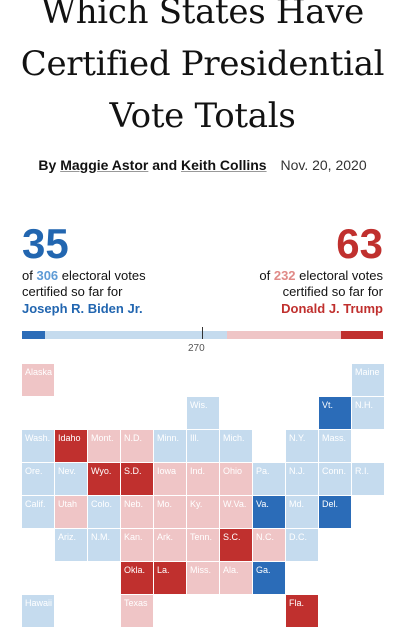  What do you see at coordinates (27, 275) in the screenshot?
I see `biden-of: of` at bounding box center [27, 275].